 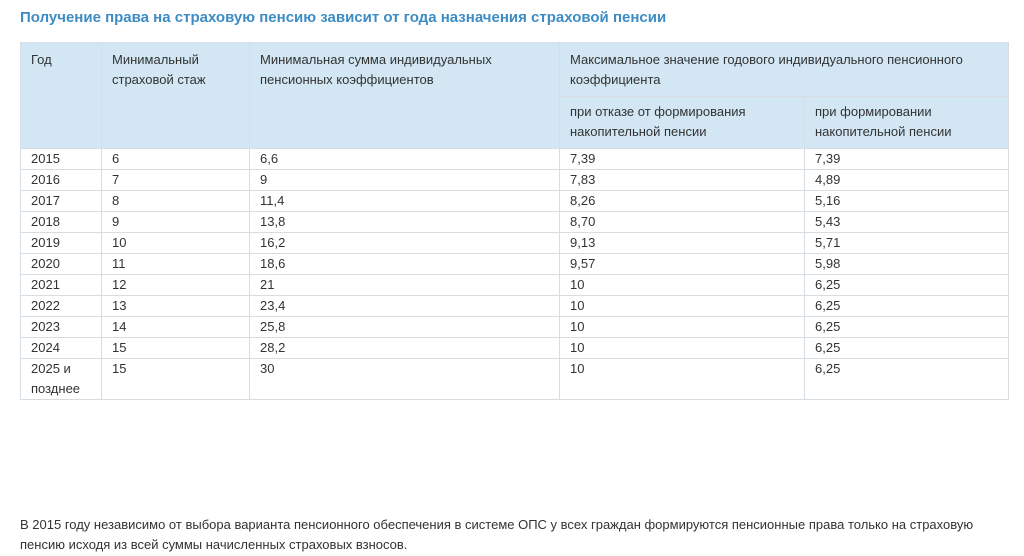 What do you see at coordinates (404, 348) in the screenshot?
I see `cell-min-sum: 28,2` at bounding box center [404, 348].